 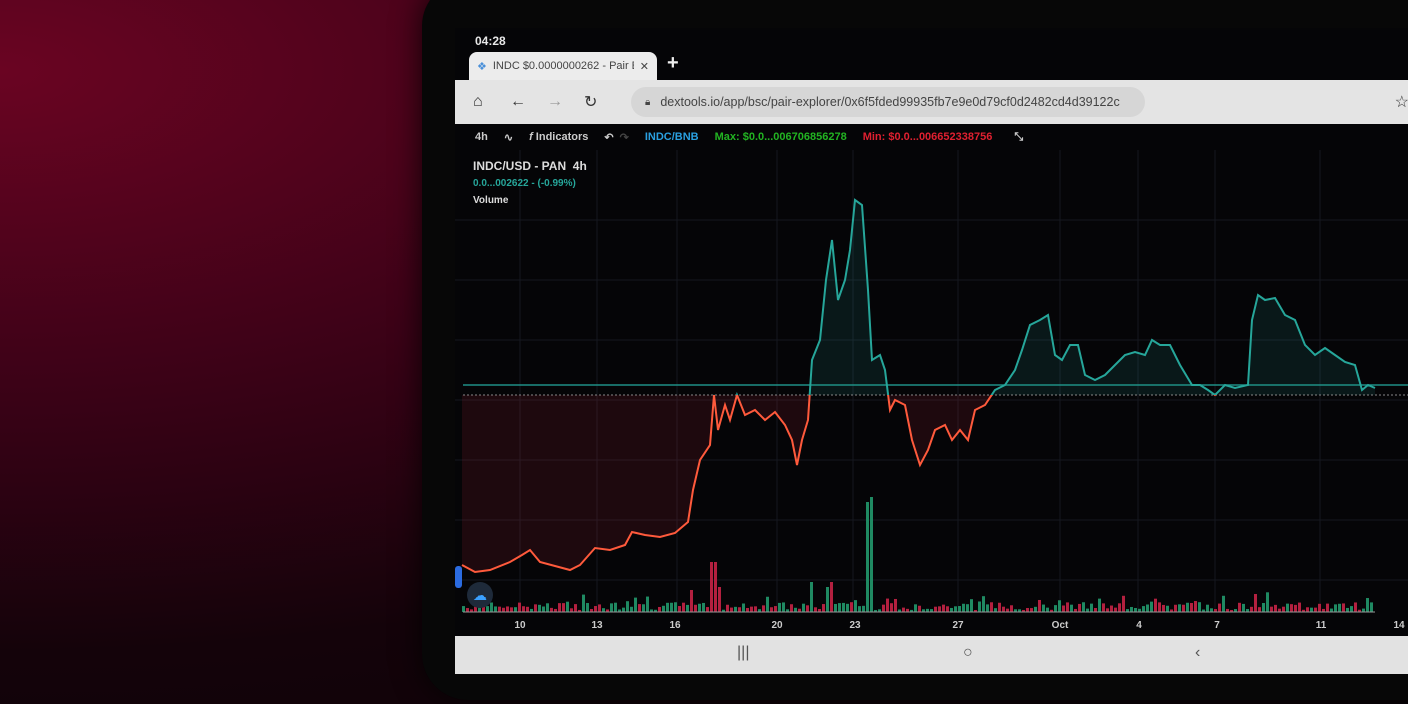 What do you see at coordinates (673, 63) in the screenshot?
I see `new-tab-button: +` at bounding box center [673, 63].